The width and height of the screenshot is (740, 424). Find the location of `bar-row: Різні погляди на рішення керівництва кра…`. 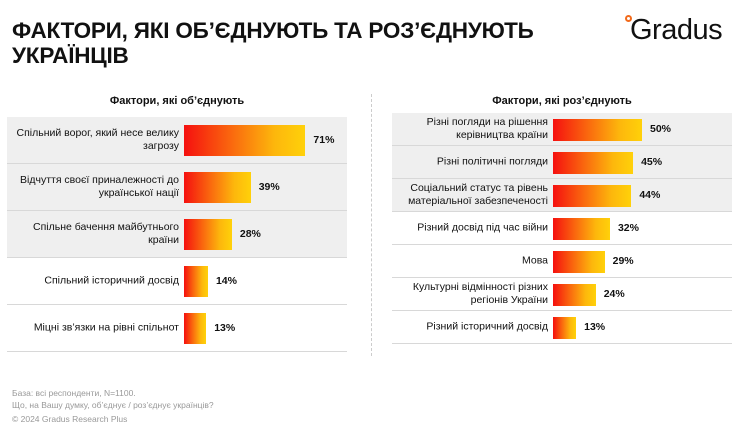

bar-row: Різні погляди на рішення керівництва кра… is located at coordinates (562, 129).